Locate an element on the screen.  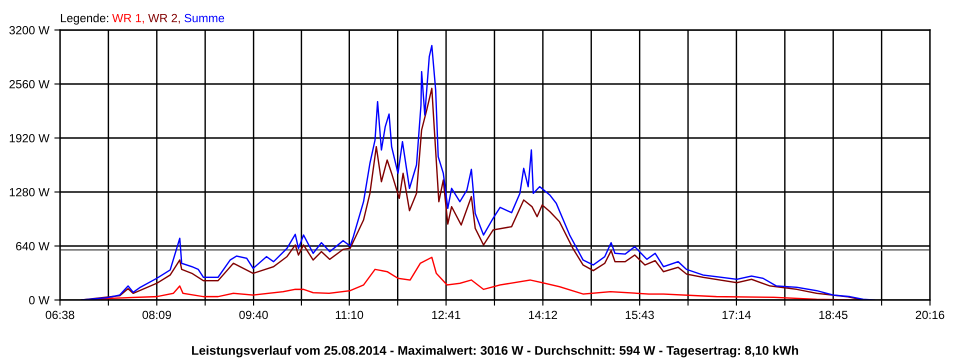
text: Summe is located at coordinates (204, 18).